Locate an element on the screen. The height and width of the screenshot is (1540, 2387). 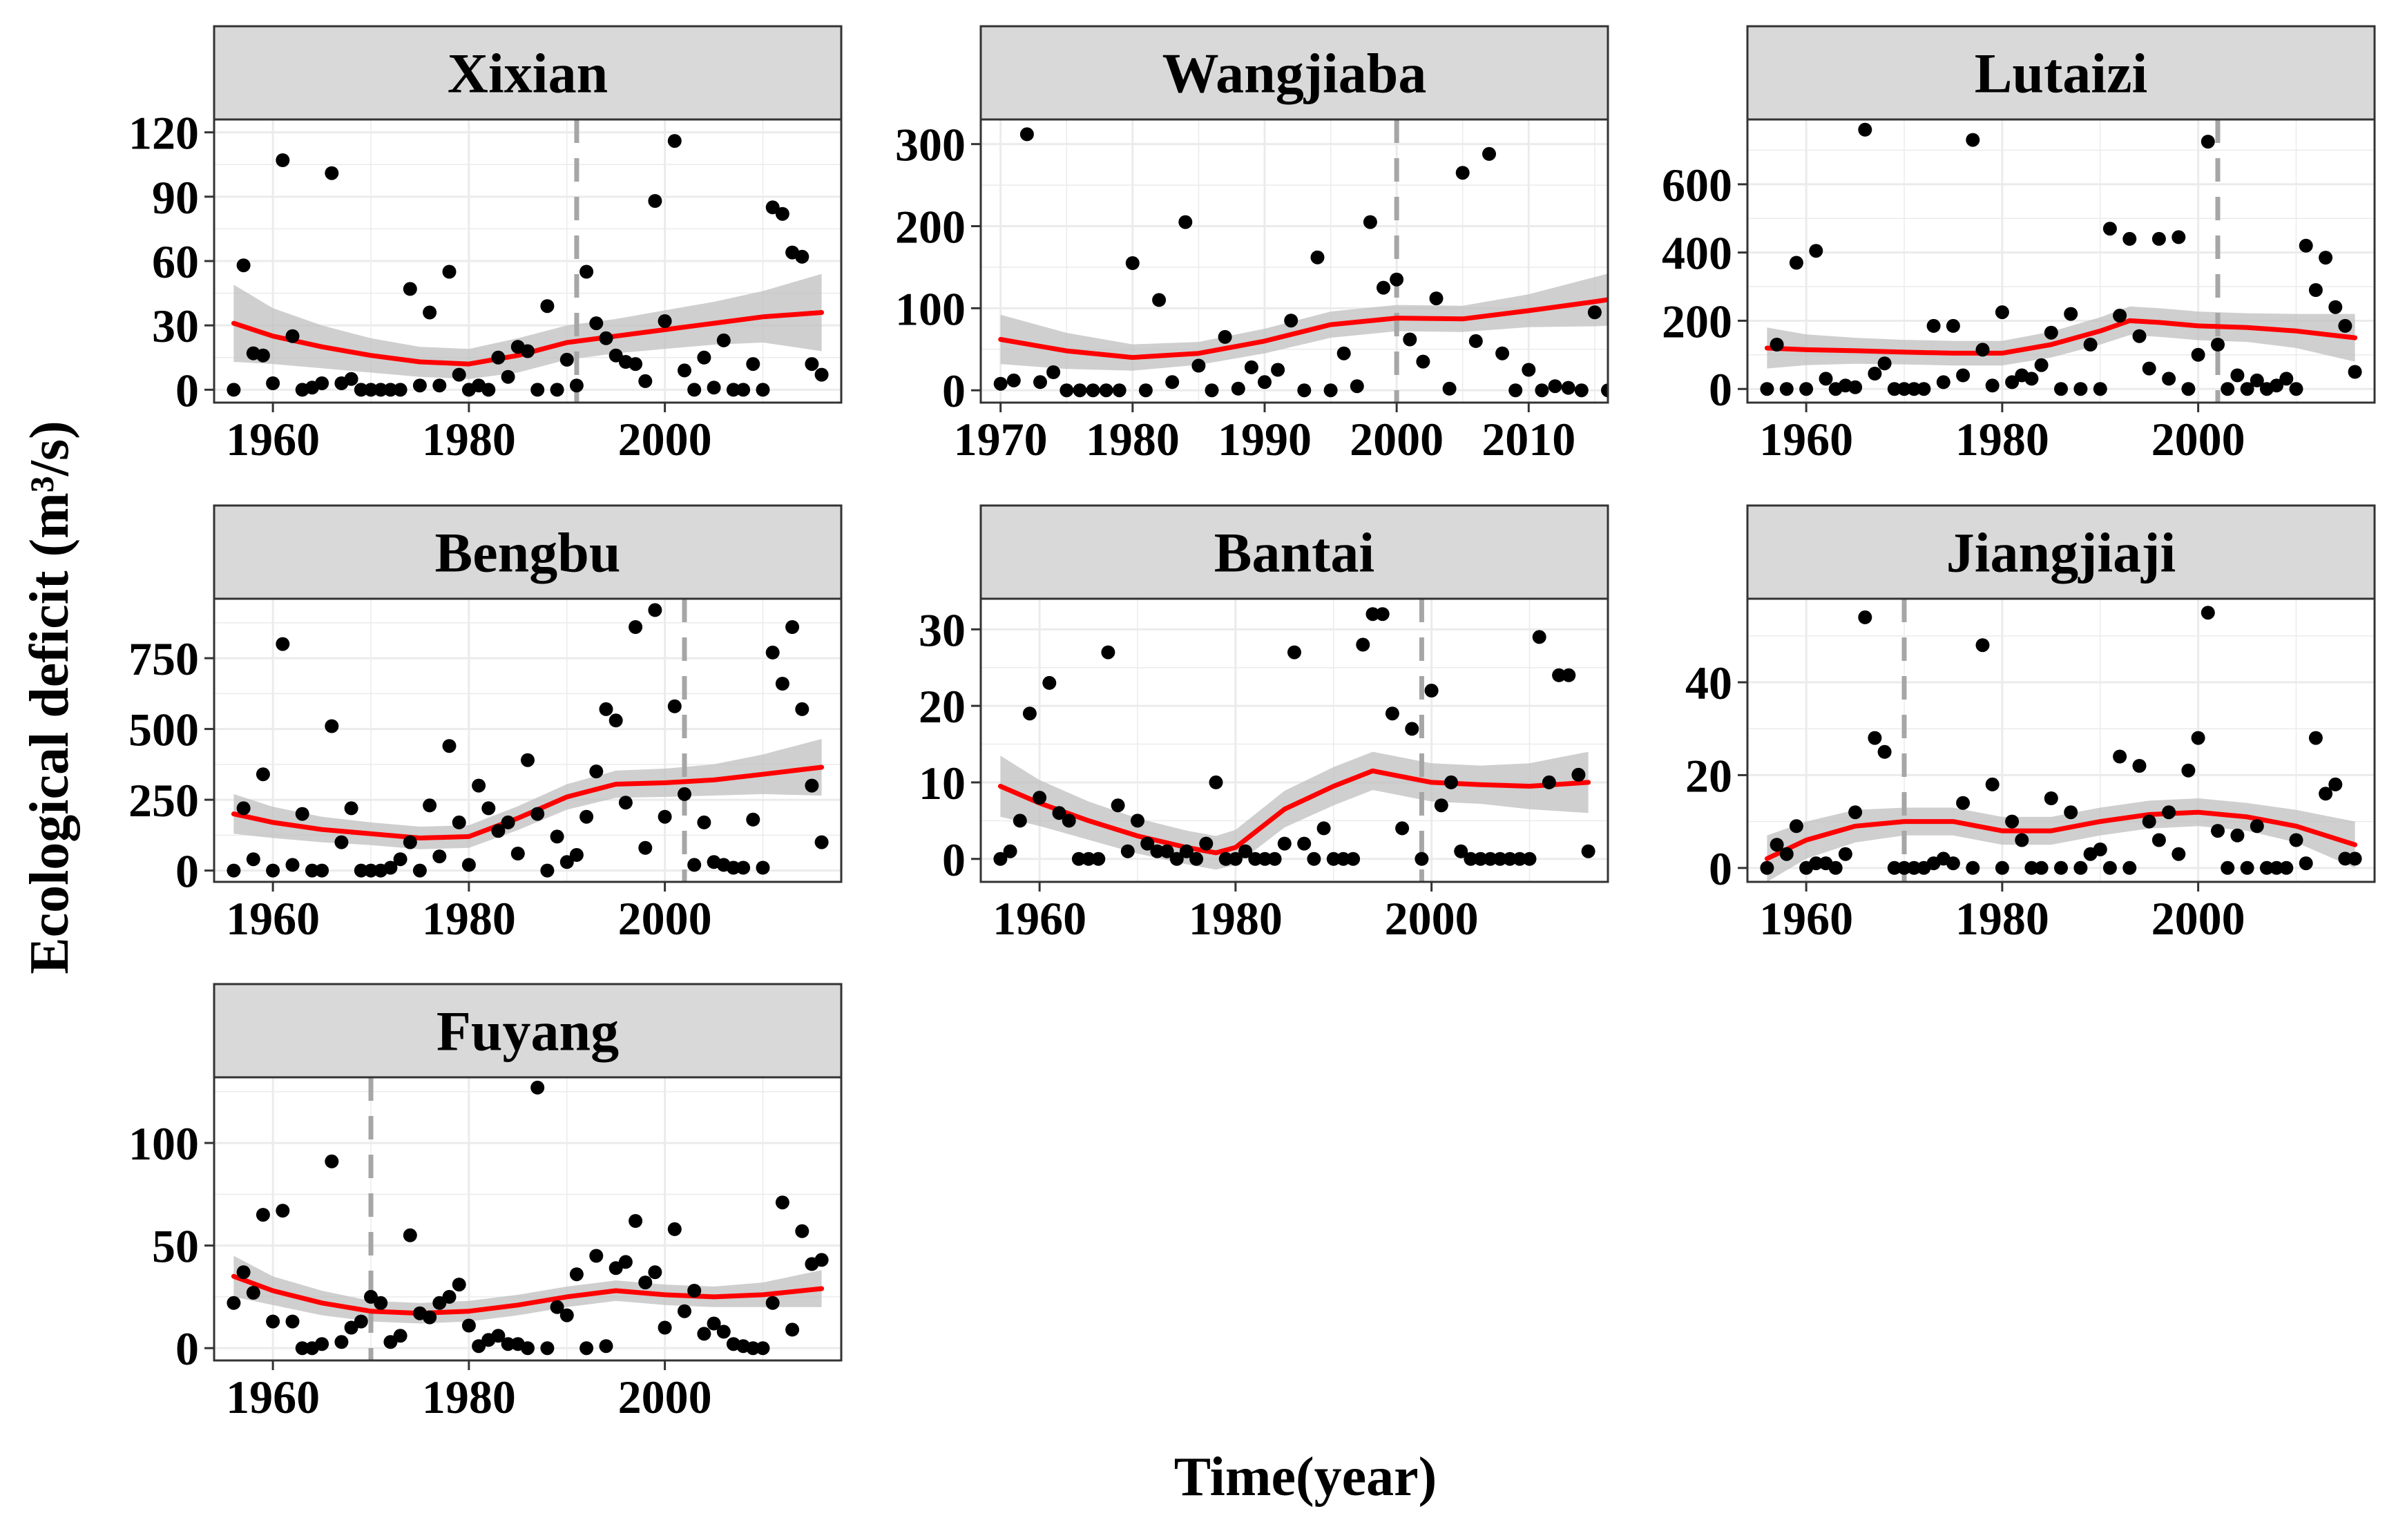
y-tick-label: 90 is located at coordinates (175, 197).